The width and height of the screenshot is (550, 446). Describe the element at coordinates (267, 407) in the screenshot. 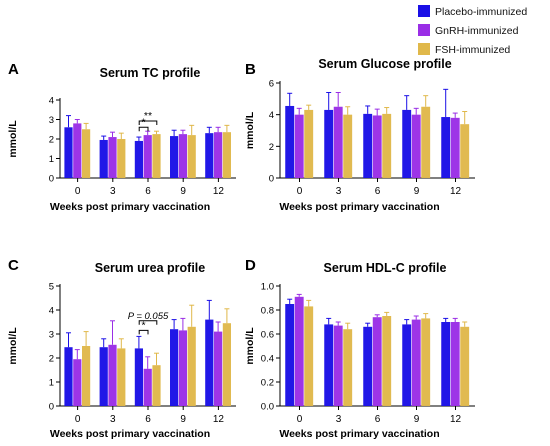

I see `y-tick-label: 0.0` at that location.